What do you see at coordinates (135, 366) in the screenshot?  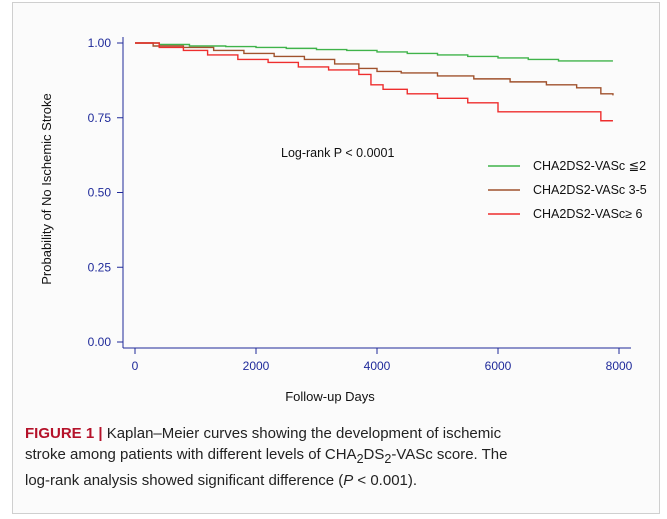 I see `x-tick-label: 0` at bounding box center [135, 366].